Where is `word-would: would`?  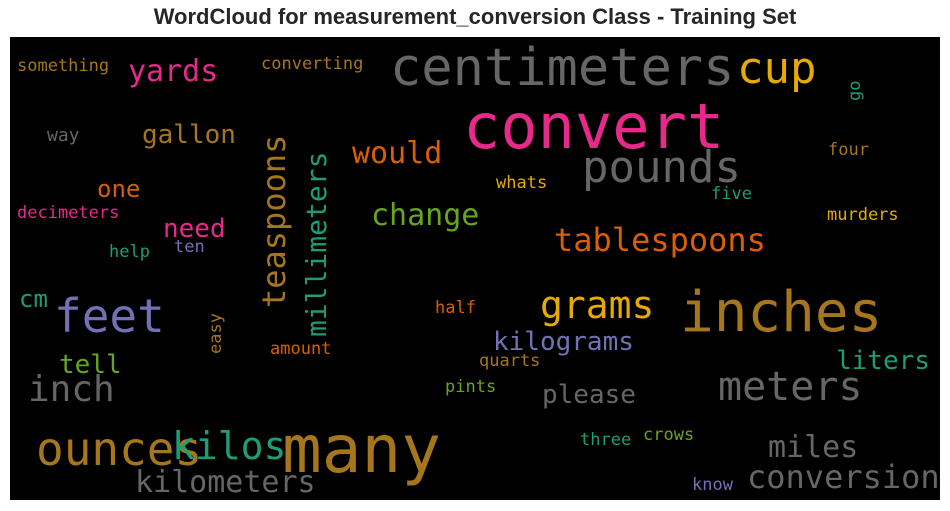 word-would: would is located at coordinates (397, 153).